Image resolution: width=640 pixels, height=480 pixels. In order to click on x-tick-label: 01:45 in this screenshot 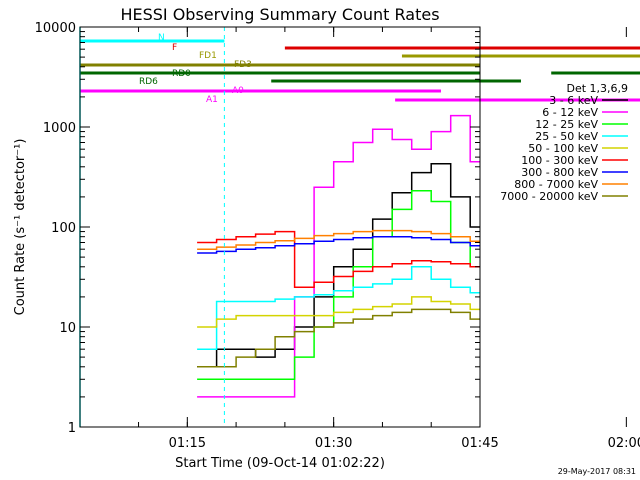, I will do `click(479, 443)`.